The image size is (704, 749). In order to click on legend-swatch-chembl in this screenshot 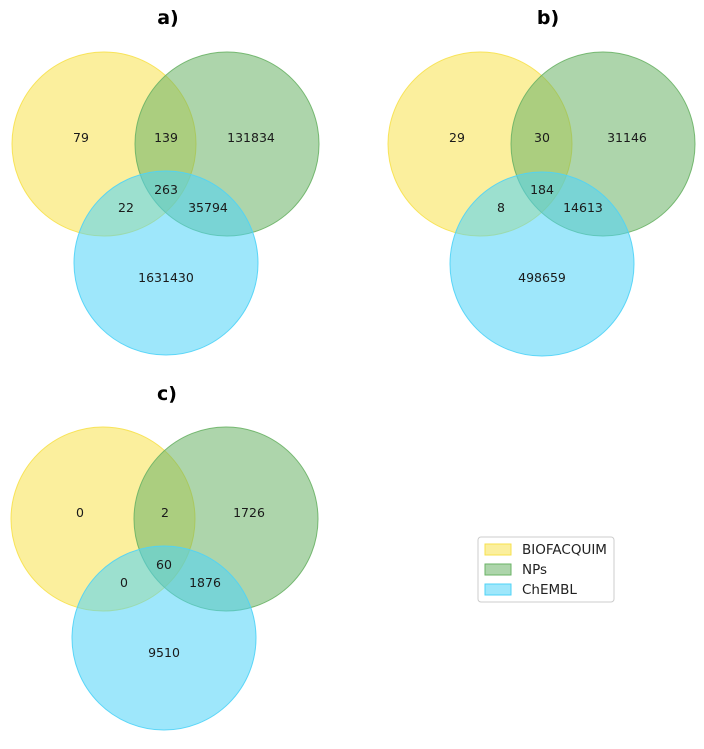, I will do `click(498, 589)`.